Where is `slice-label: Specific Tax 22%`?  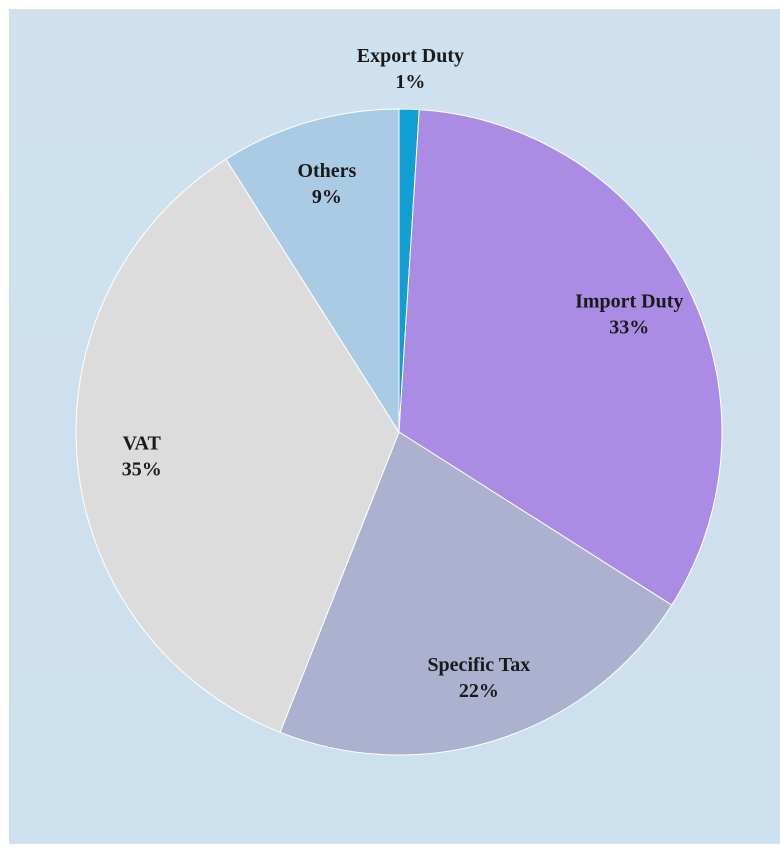
slice-label: Specific Tax 22% is located at coordinates (478, 677).